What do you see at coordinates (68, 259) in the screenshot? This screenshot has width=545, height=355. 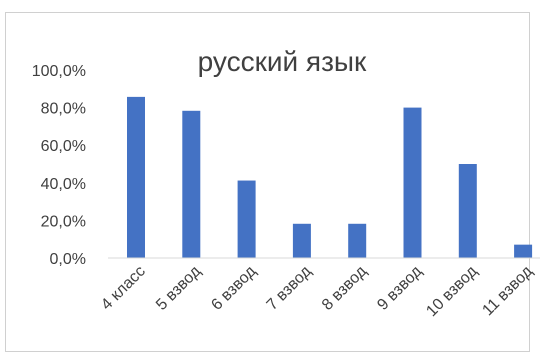 I see `y-tick-label: 0,0%` at bounding box center [68, 259].